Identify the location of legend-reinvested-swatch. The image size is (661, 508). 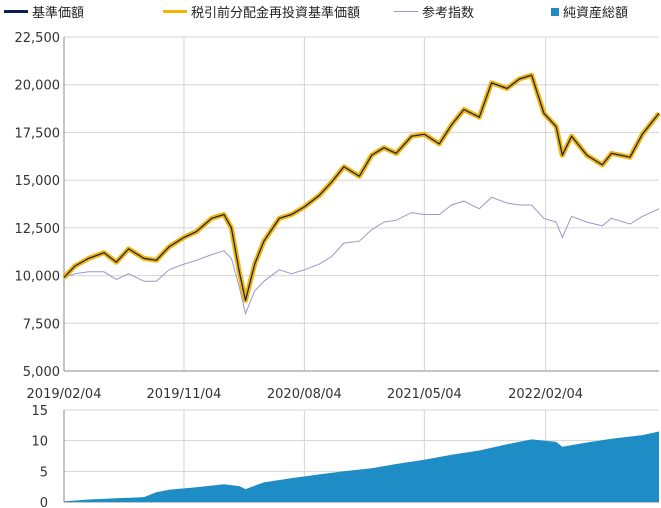
(175, 11).